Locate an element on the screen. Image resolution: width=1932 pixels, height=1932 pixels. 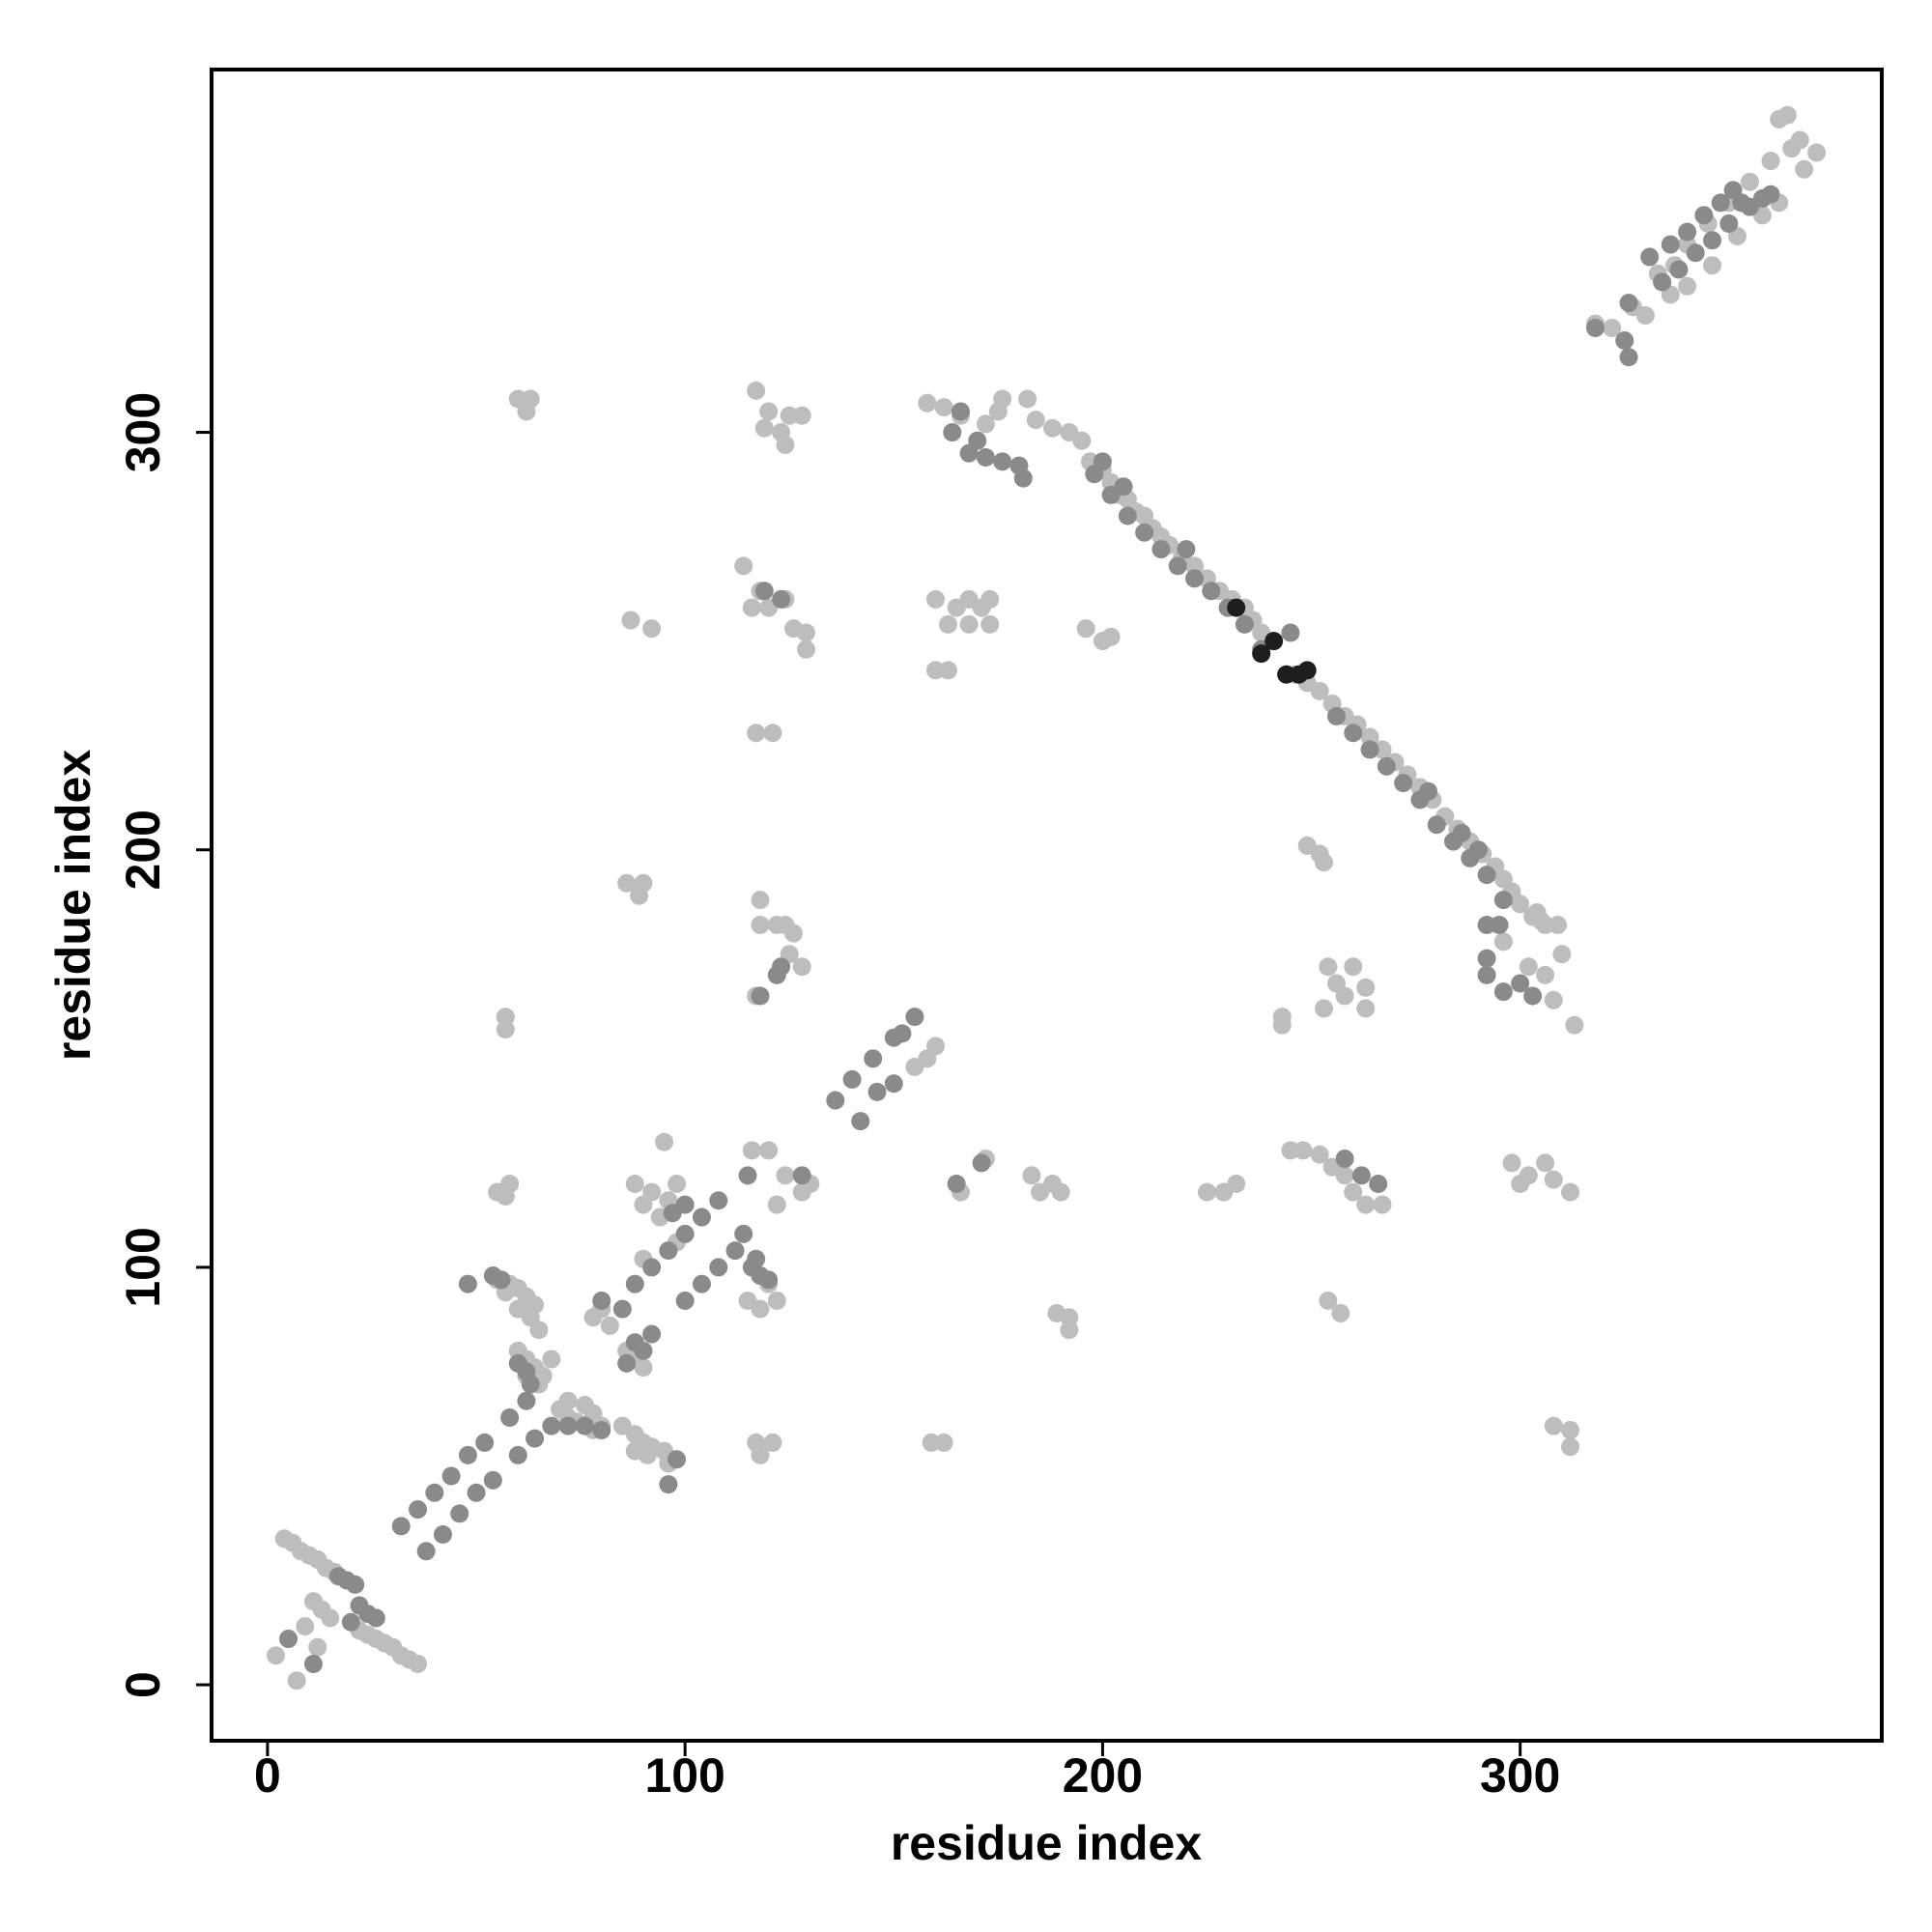
y-tick-label: 200 is located at coordinates (143, 850).